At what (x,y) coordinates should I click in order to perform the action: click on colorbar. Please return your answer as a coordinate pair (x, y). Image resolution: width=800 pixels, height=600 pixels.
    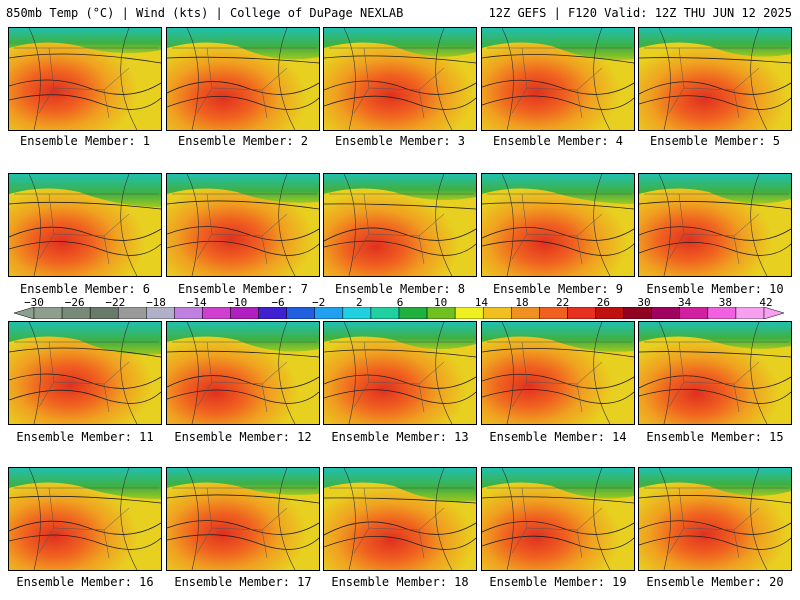
    Looking at the image, I should click on (399, 313).